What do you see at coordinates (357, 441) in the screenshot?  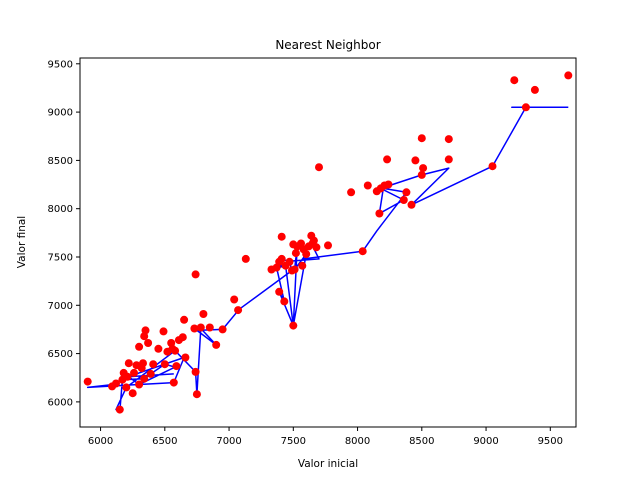 I see `x-tick-label: 8000` at bounding box center [357, 441].